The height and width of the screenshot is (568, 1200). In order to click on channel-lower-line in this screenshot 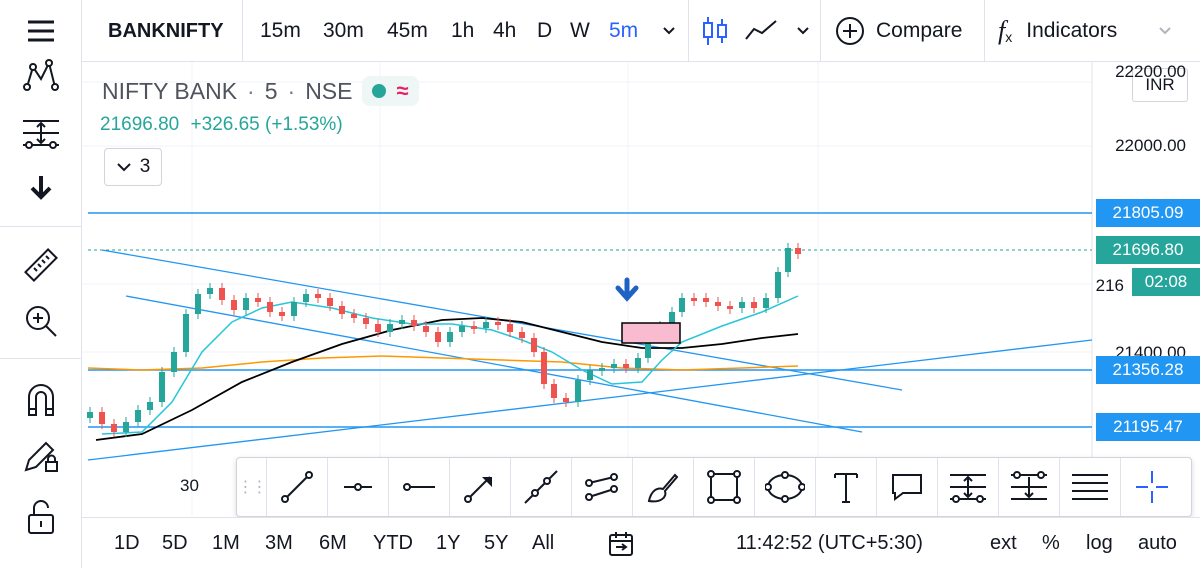, I will do `click(494, 364)`.